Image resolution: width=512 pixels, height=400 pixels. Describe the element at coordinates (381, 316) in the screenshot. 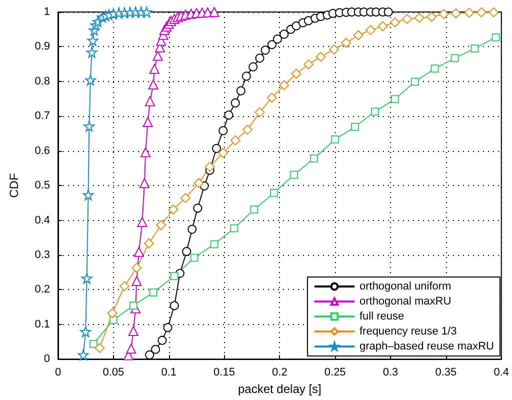

I see `legend-label: full reuse` at that location.